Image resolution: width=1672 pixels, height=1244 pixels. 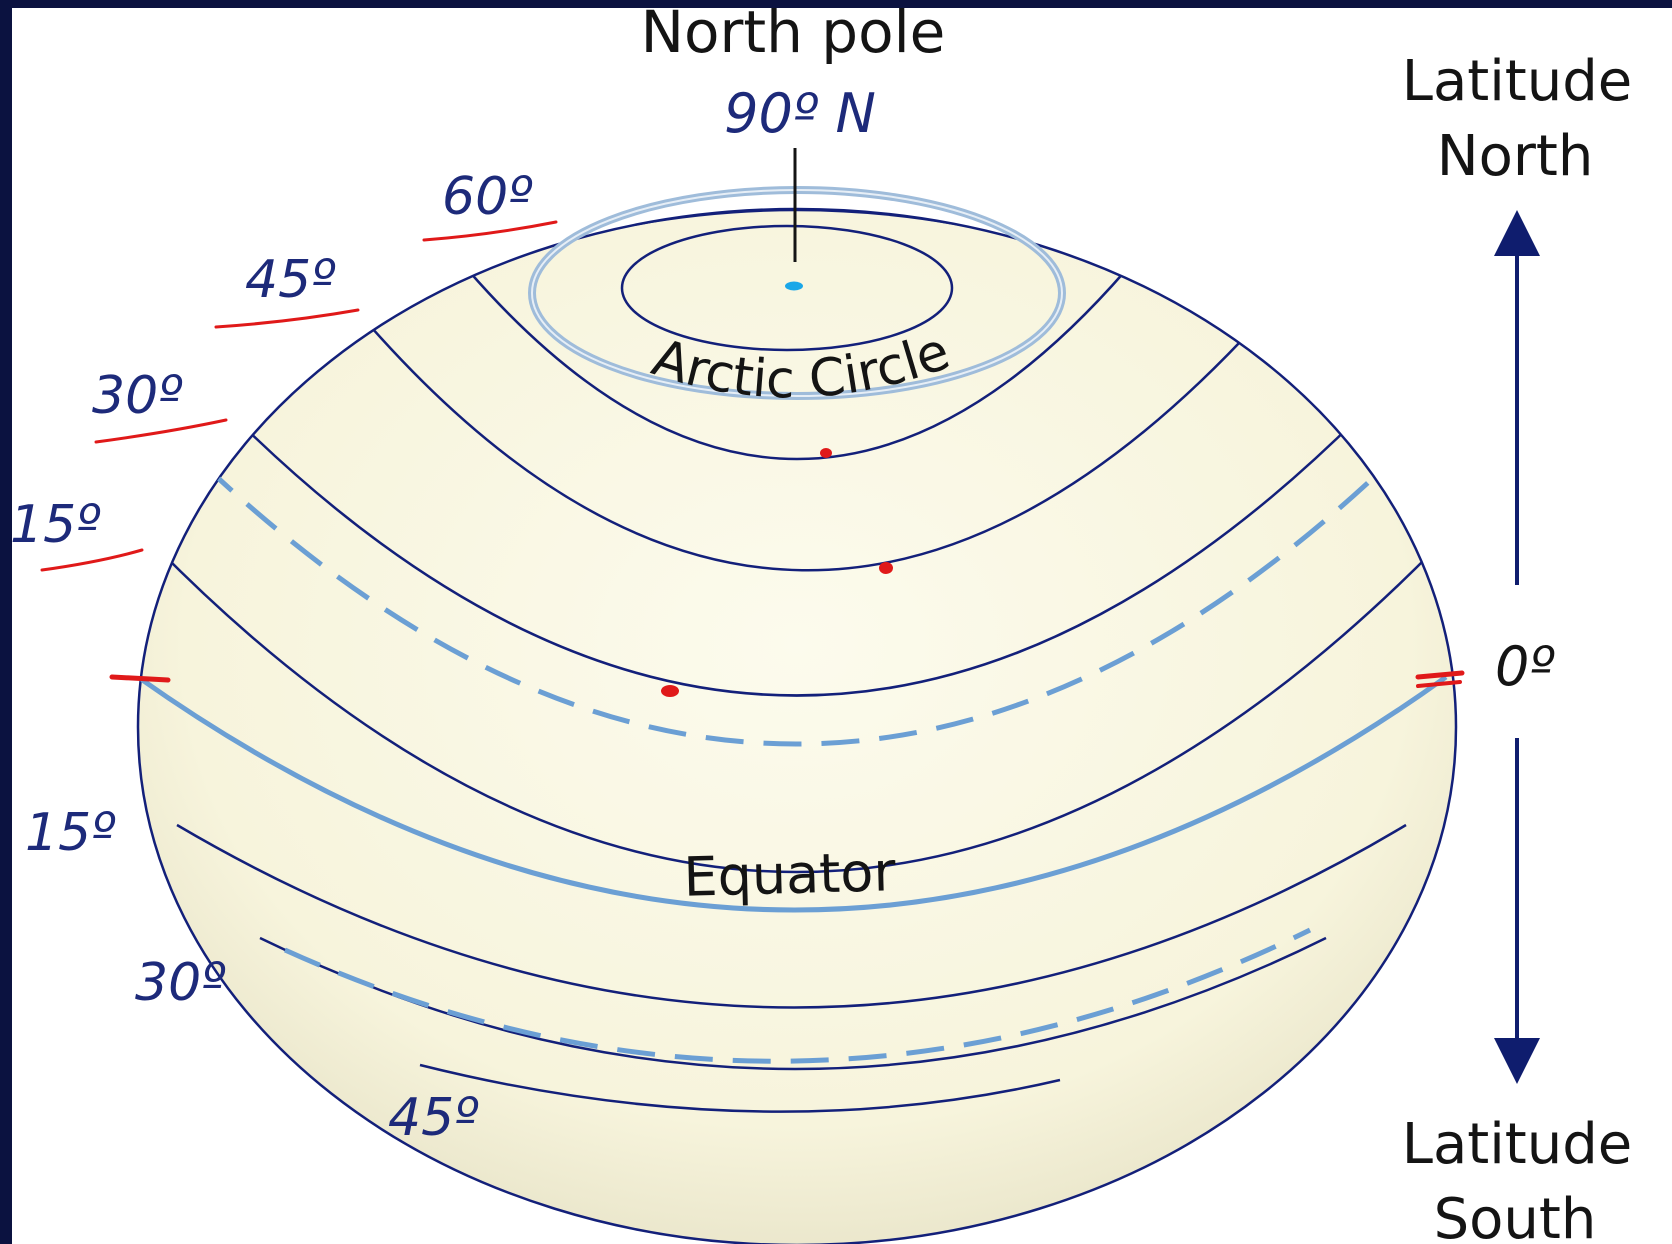 What do you see at coordinates (886, 568) in the screenshot?
I see `red-dot-30n` at bounding box center [886, 568].